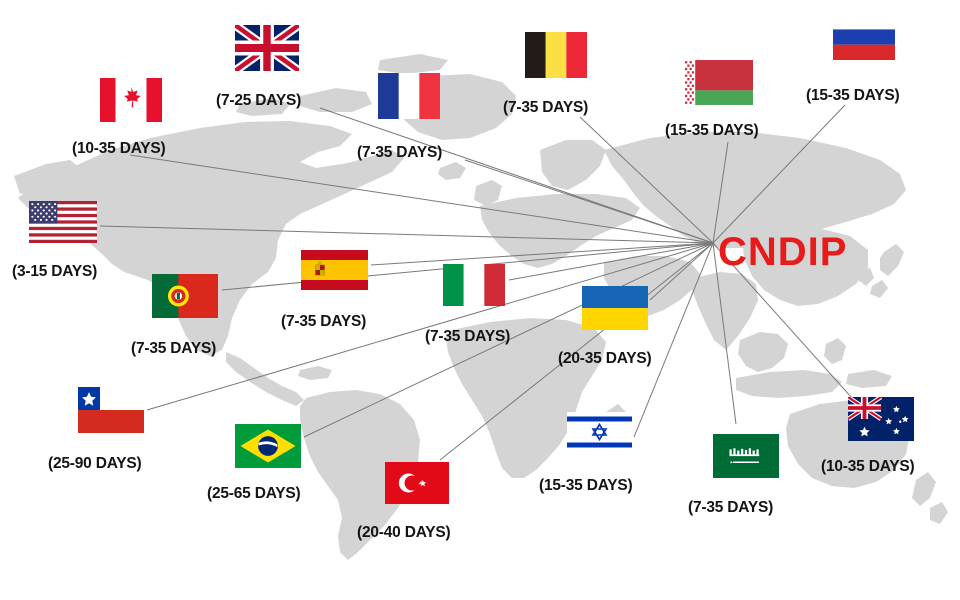  What do you see at coordinates (409, 96) in the screenshot?
I see `flag-france-icon` at bounding box center [409, 96].